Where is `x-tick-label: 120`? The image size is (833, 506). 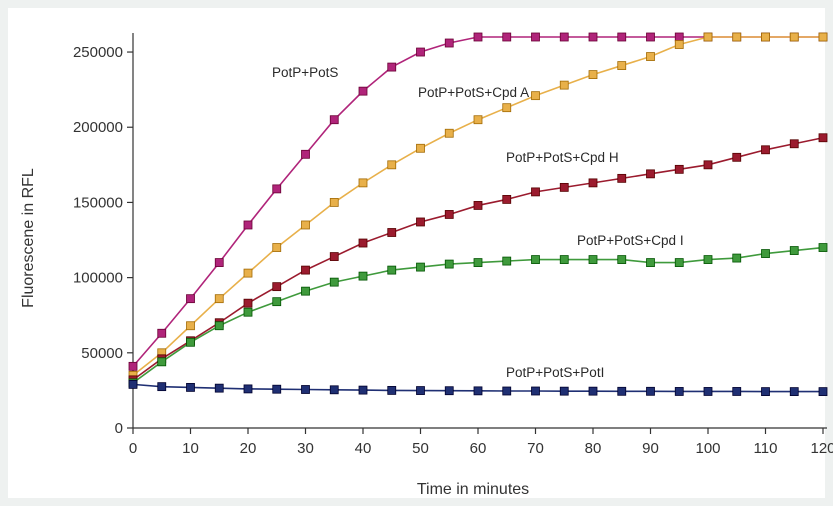 x-tick-label: 120 is located at coordinates (821, 448).